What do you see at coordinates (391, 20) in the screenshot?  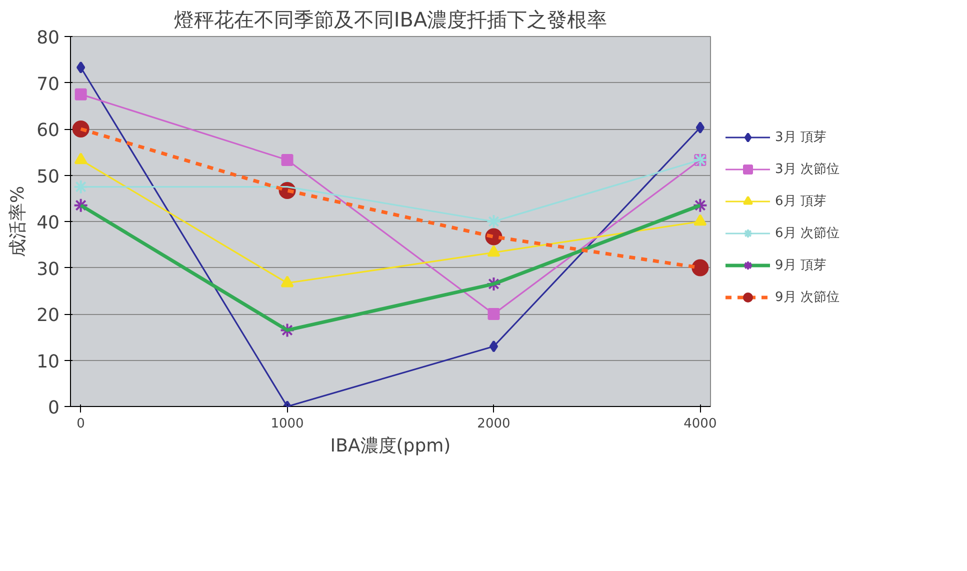 I see `chart-title: 燈秤花在不同季節及不同IBA濃度扦插下之發根率` at bounding box center [391, 20].